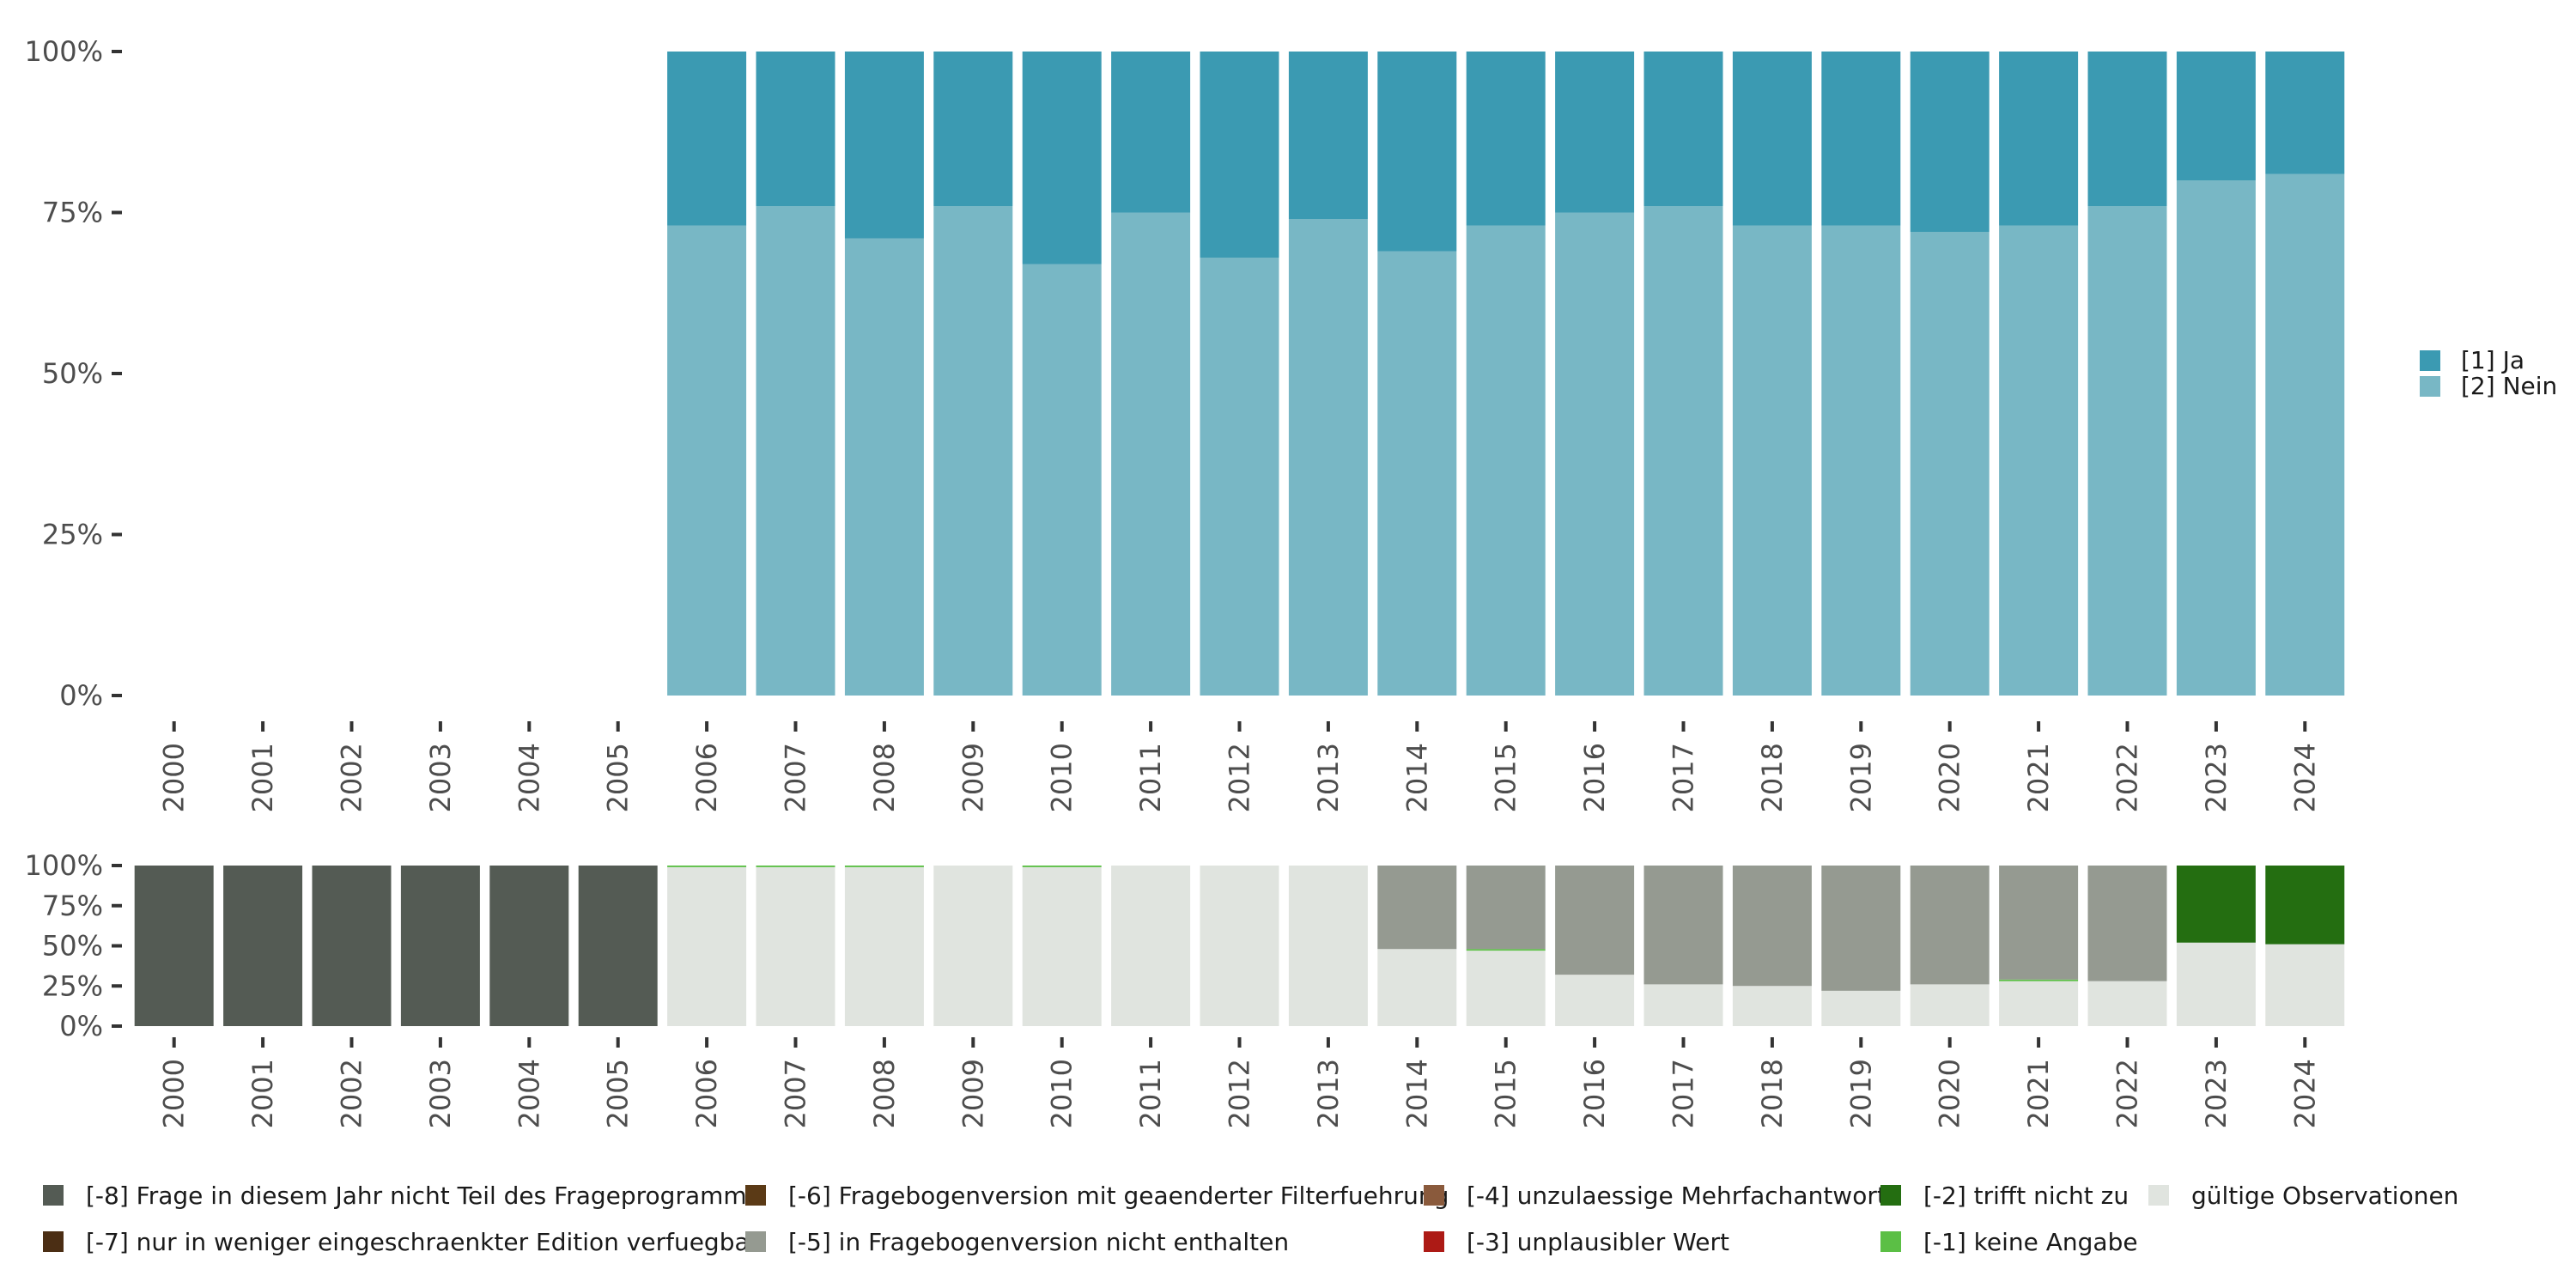 The width and height of the screenshot is (2576, 1288). I want to click on y-tick-label: 0%, so click(81, 1026).